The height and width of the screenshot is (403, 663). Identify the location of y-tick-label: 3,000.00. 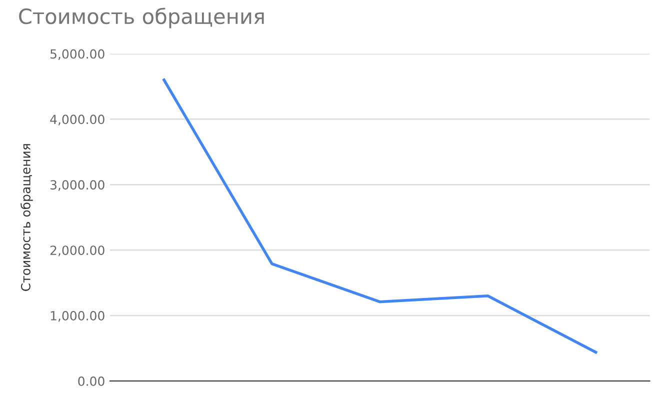
(77, 185).